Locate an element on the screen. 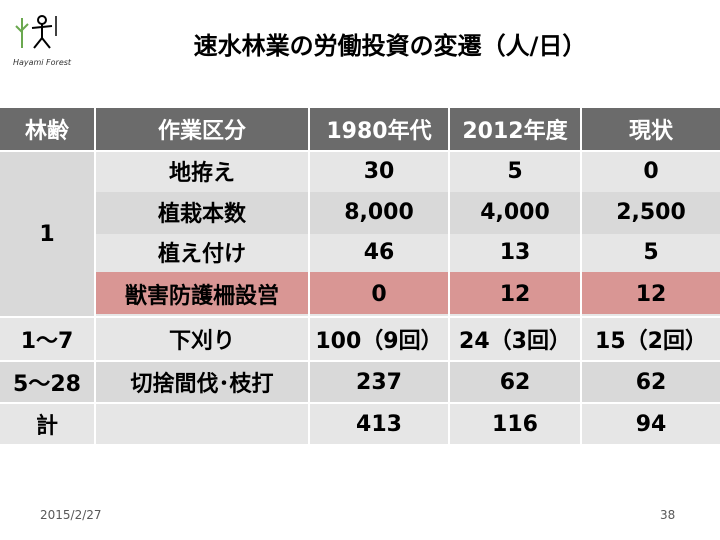 Image resolution: width=720 pixels, height=540 pixels. value-2012: 13 is located at coordinates (515, 252).